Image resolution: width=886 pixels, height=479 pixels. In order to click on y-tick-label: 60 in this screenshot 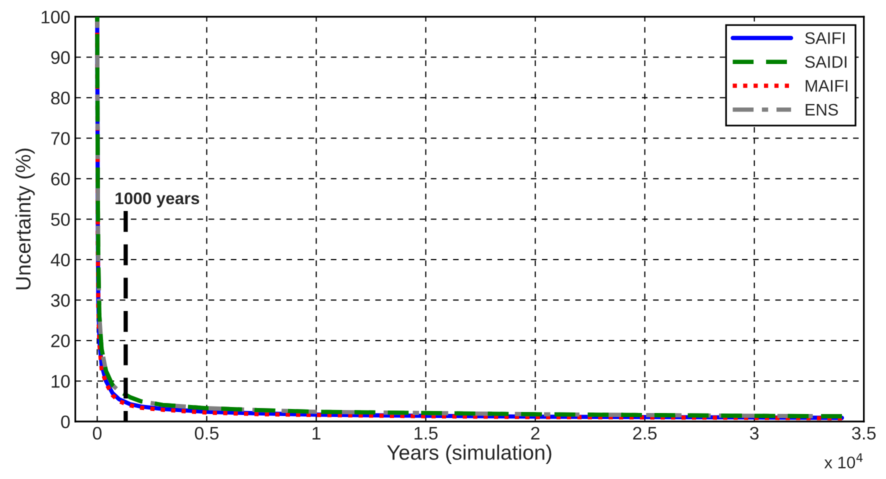, I will do `click(60, 179)`.